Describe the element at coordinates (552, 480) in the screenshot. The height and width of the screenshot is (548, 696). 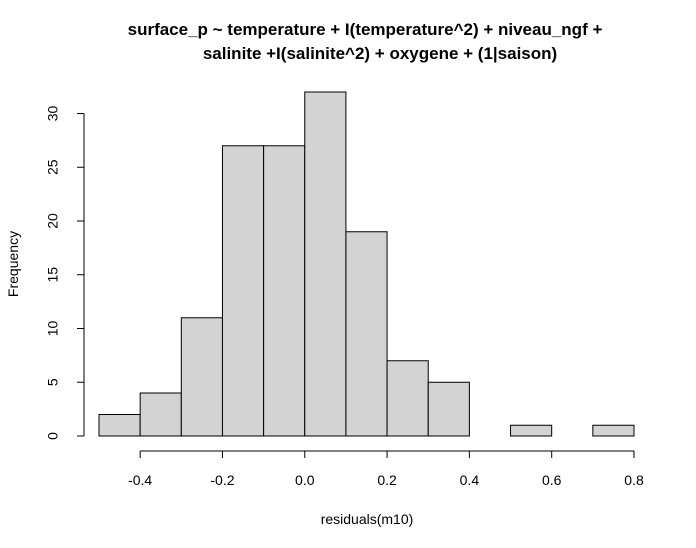
I see `x-tick-label: 0.6` at that location.